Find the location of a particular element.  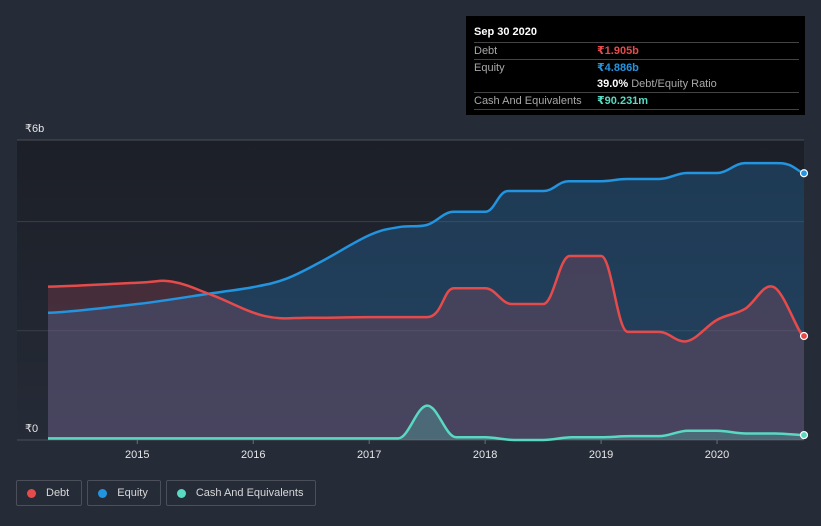

tooltip-row-ratio: 39.0% Debt/Equity Ratio is located at coordinates (636, 84).